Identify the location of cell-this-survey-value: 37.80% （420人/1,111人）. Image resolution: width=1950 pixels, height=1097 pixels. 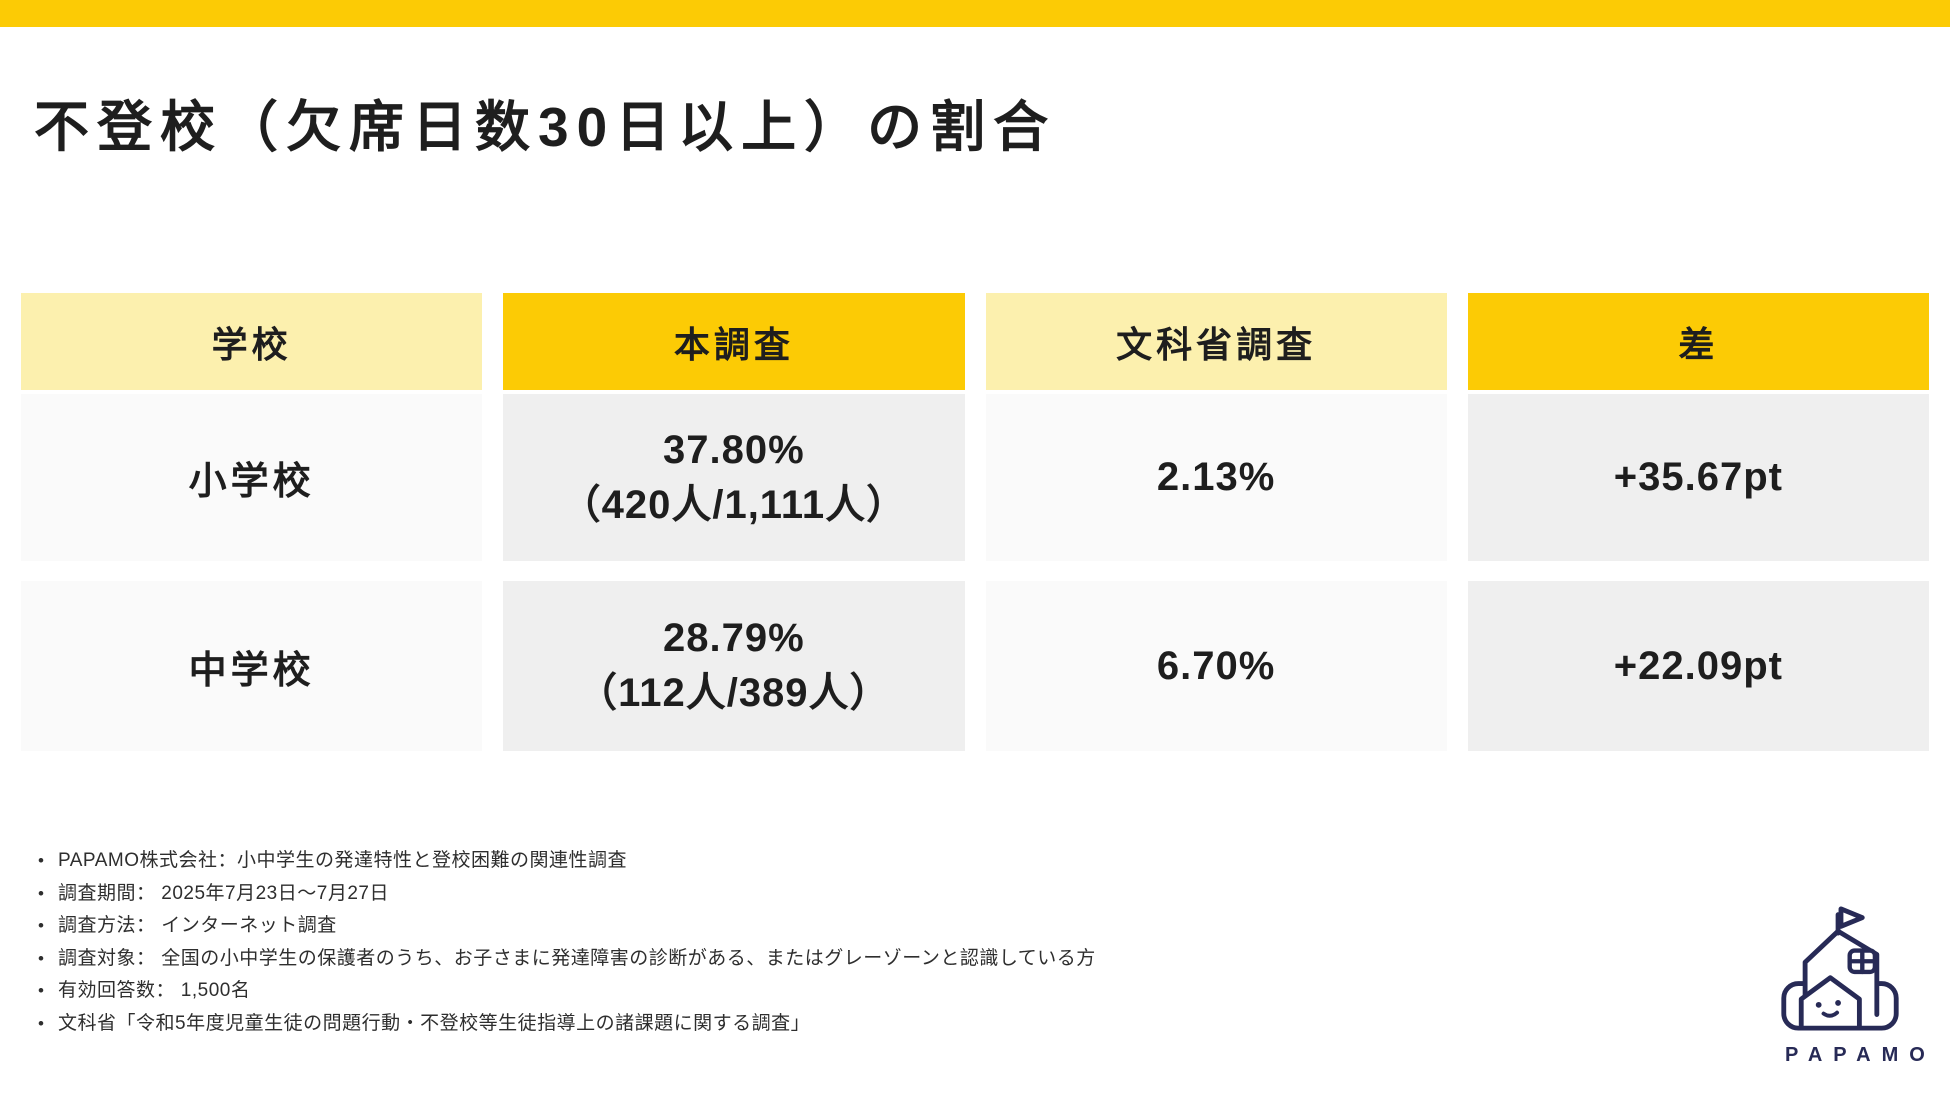
(734, 477).